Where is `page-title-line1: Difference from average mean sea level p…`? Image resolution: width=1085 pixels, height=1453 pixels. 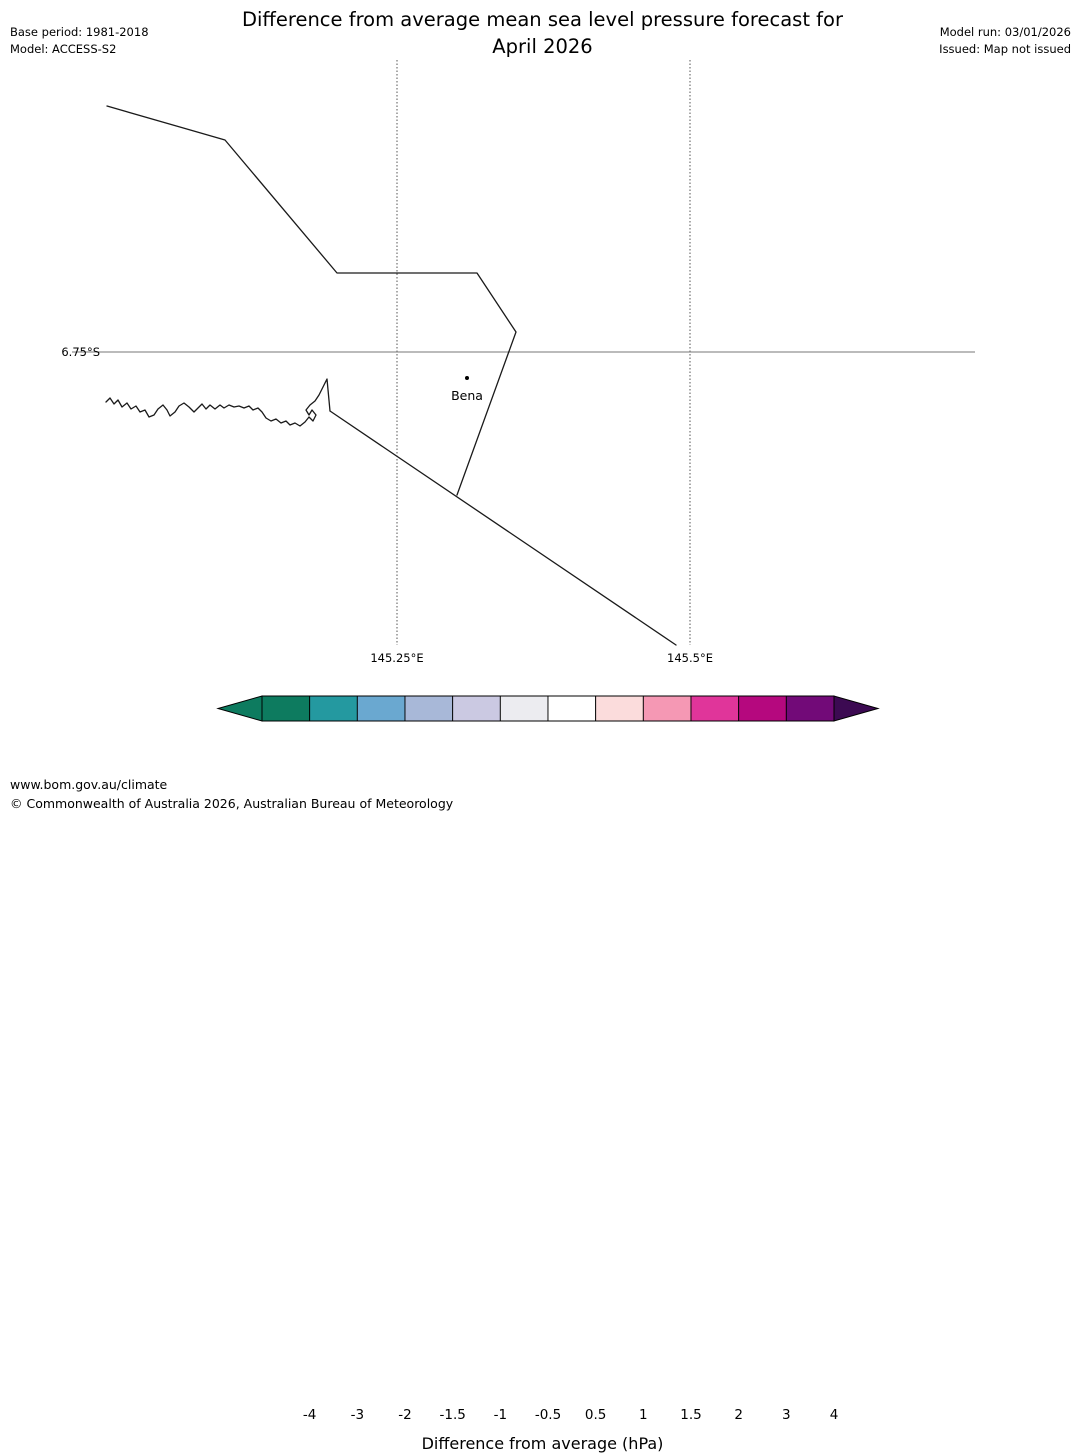 page-title-line1: Difference from average mean sea level p… is located at coordinates (542, 19).